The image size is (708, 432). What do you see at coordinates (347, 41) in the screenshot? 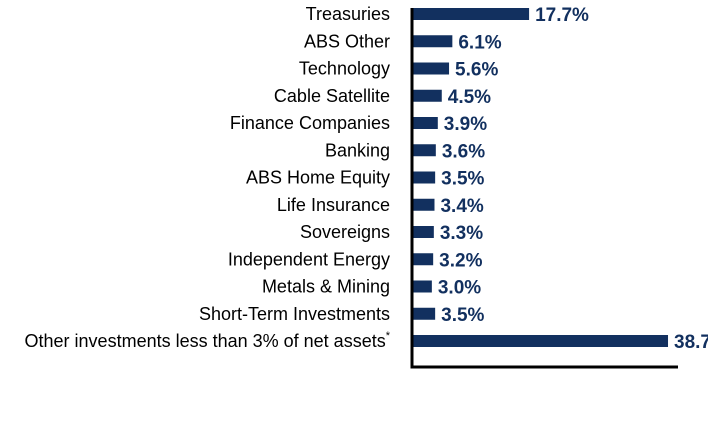
I see `category-label: ABS Other` at bounding box center [347, 41].